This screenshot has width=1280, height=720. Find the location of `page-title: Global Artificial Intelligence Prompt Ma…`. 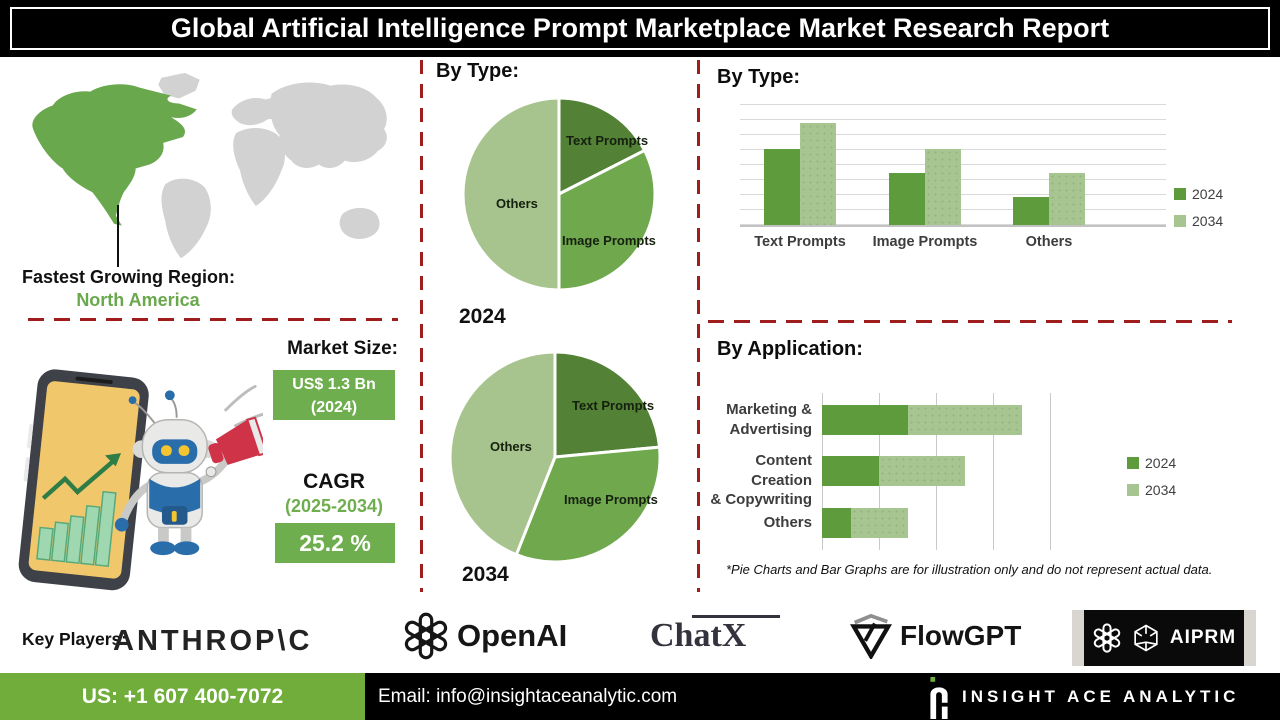

page-title: Global Artificial Intelligence Prompt Ma… is located at coordinates (640, 28).